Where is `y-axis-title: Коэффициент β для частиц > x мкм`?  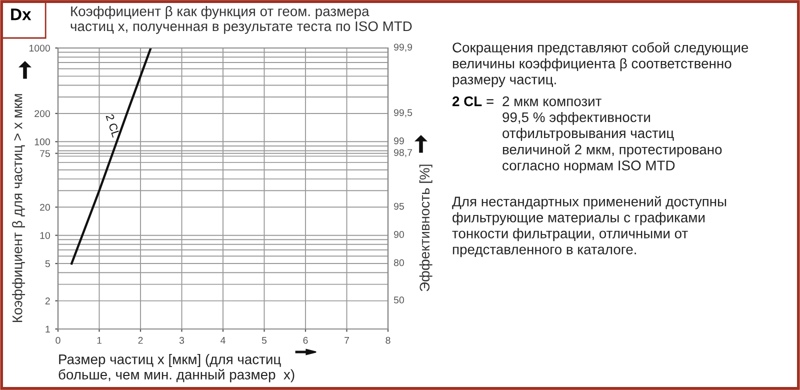 y-axis-title: Коэффициент β для частиц > x мкм is located at coordinates (18, 208).